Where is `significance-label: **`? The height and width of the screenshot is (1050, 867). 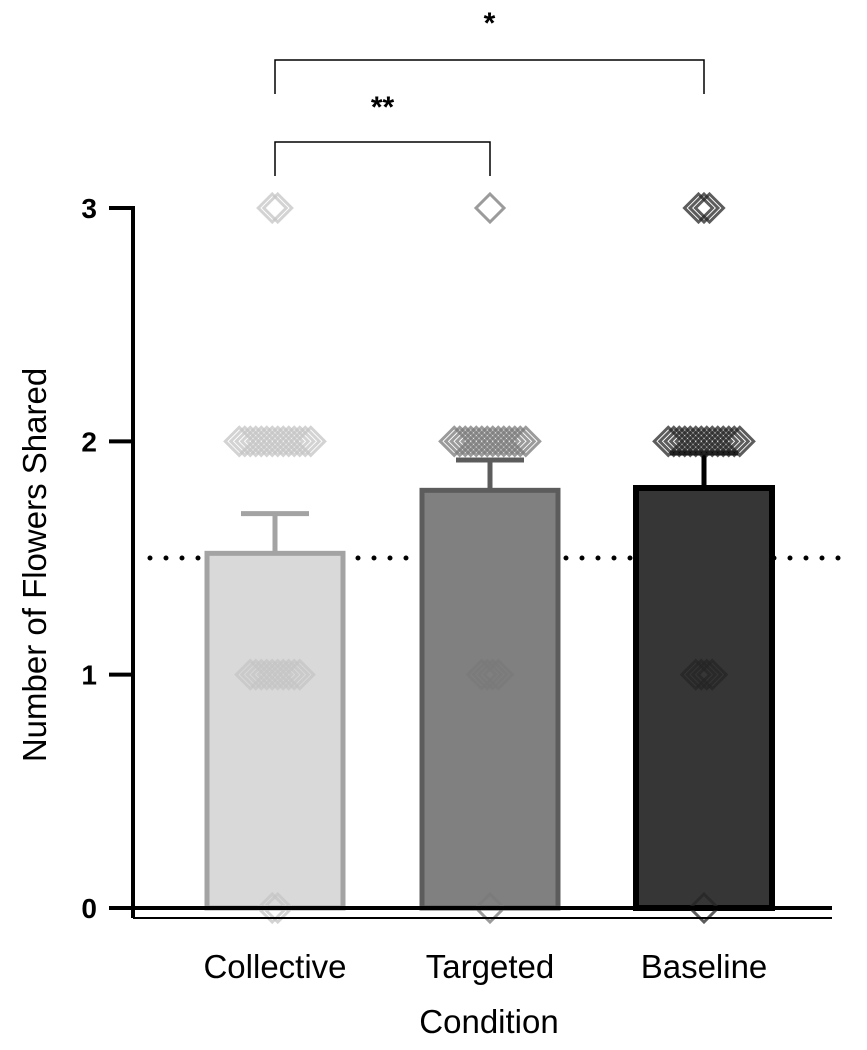 significance-label: ** is located at coordinates (383, 107).